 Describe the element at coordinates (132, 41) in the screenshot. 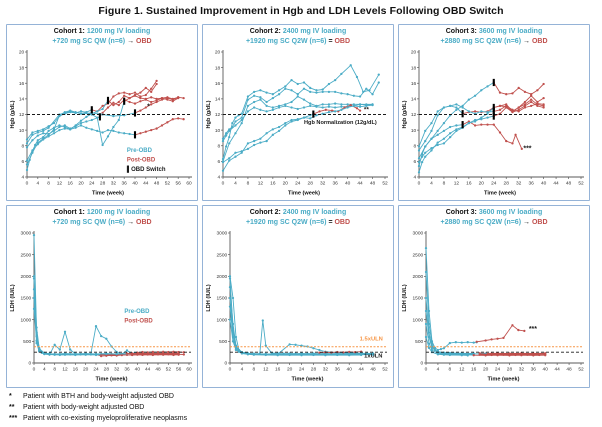

I see `connector: →` at that location.